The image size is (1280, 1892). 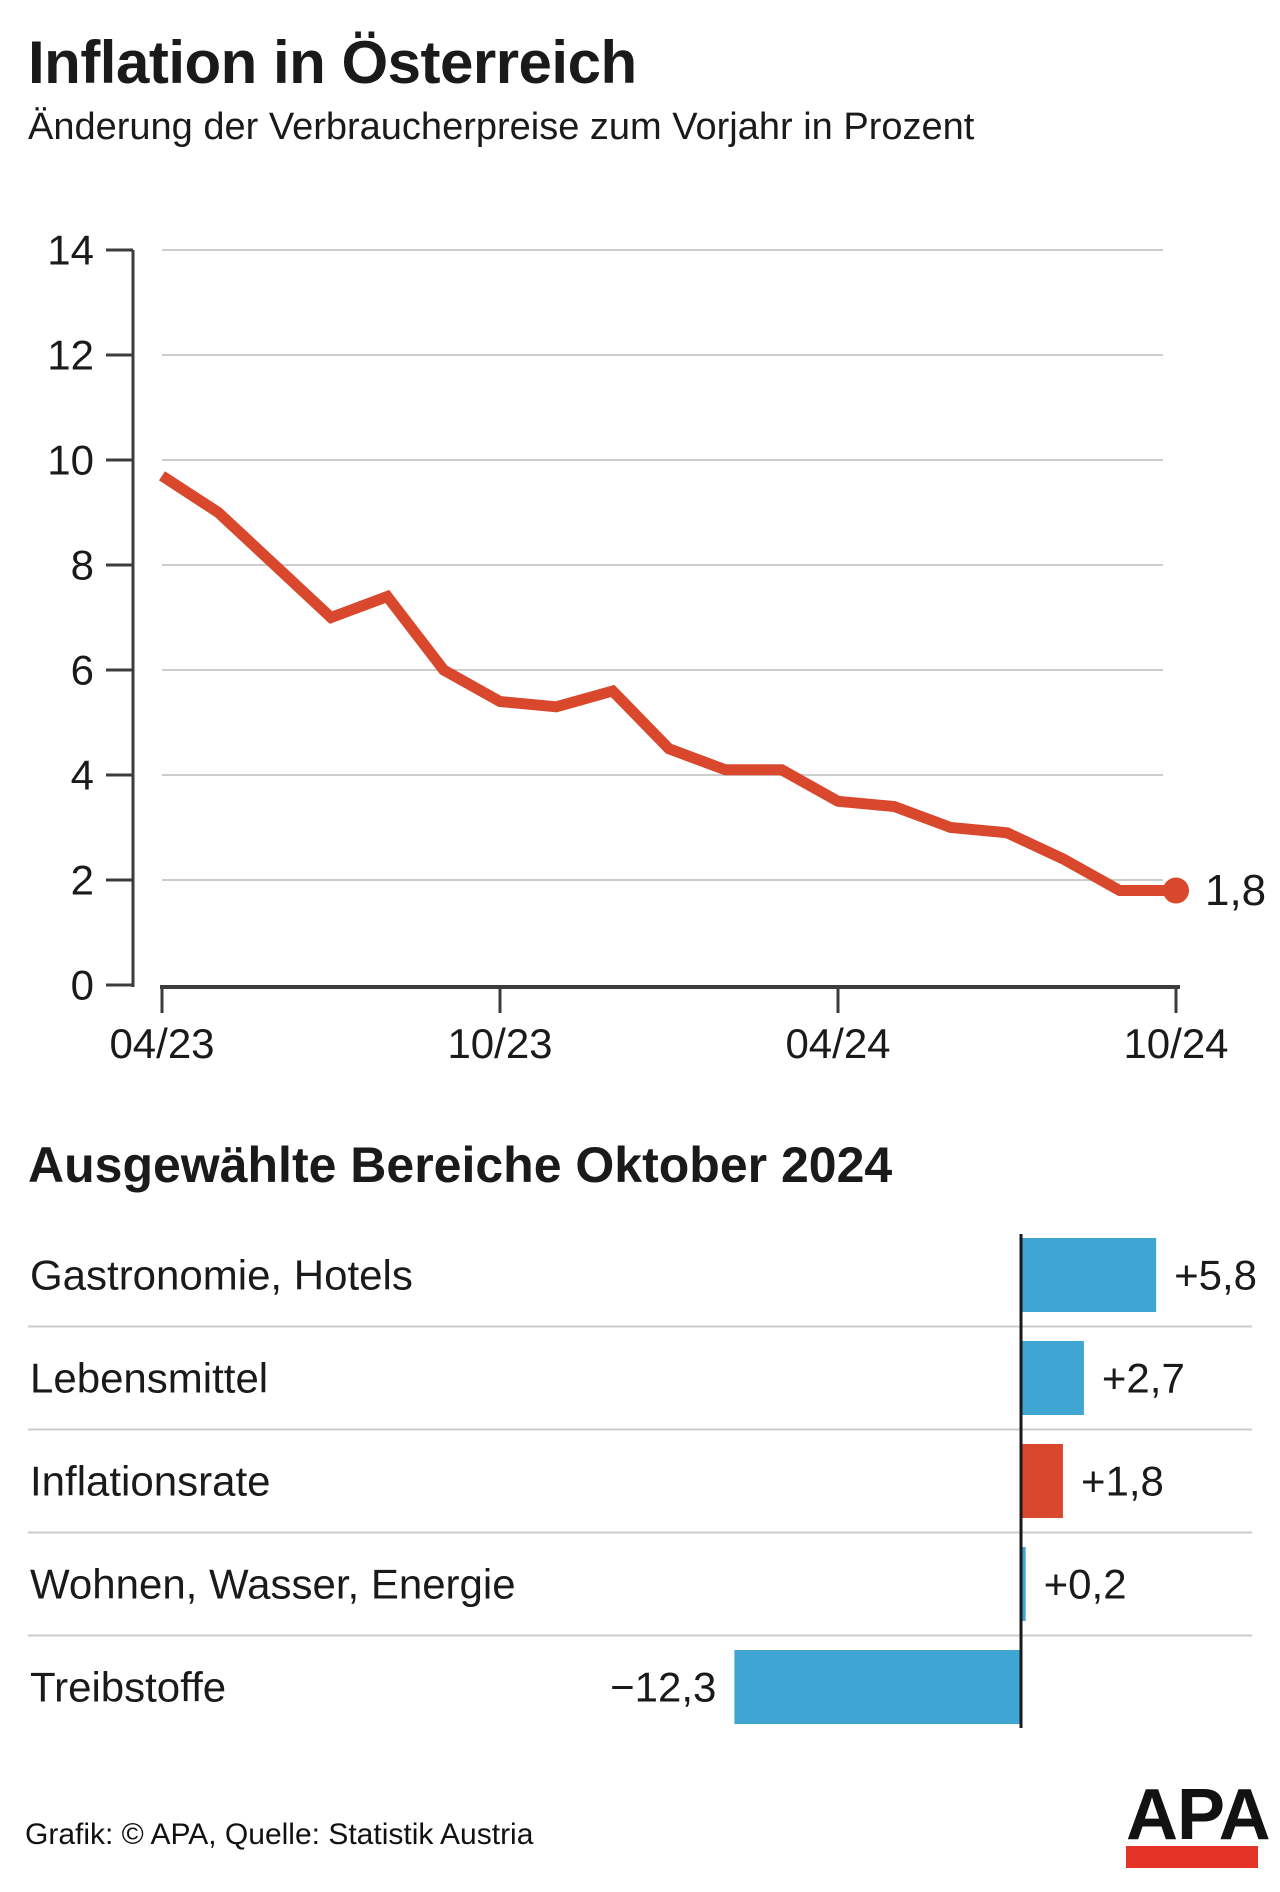 I want to click on y-axis-label: 6, so click(x=82, y=670).